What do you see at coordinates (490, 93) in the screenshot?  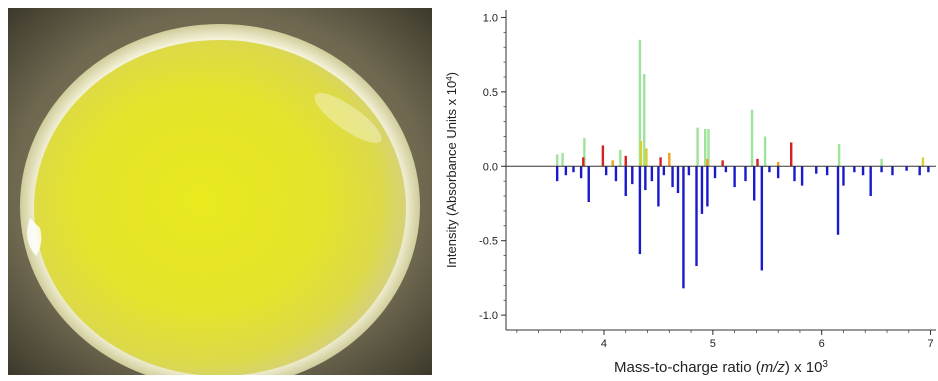 I see `y-tick-label: 0.5` at bounding box center [490, 93].